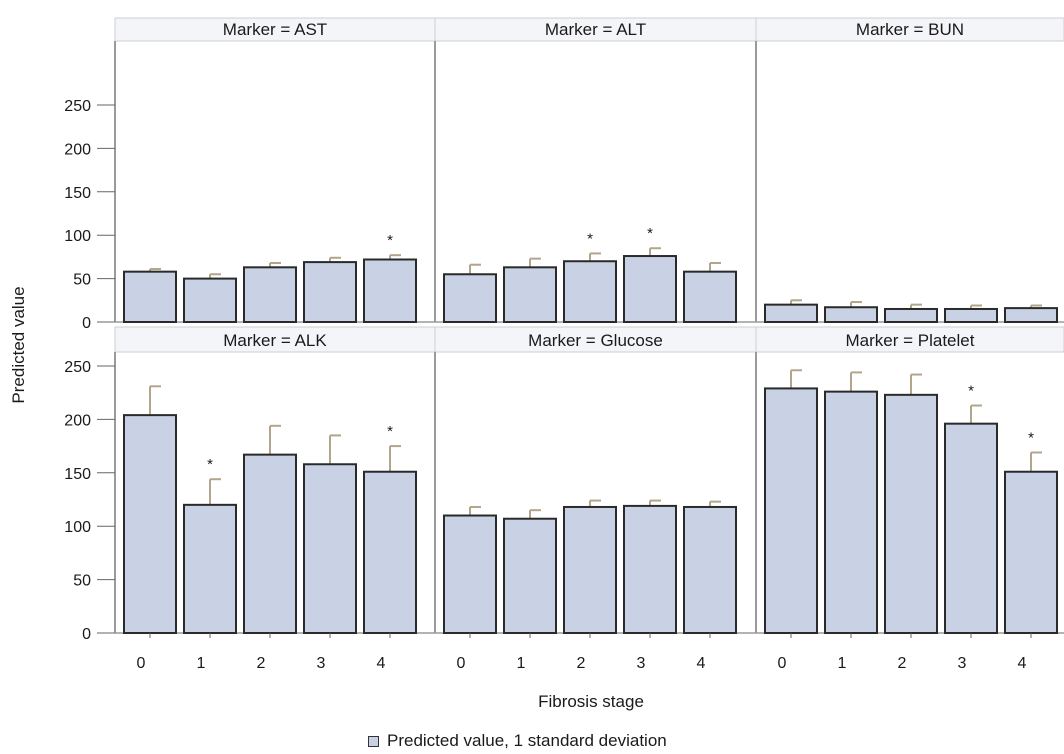 The width and height of the screenshot is (1064, 754). What do you see at coordinates (595, 480) in the screenshot?
I see `panel: Marker = Glucose` at bounding box center [595, 480].